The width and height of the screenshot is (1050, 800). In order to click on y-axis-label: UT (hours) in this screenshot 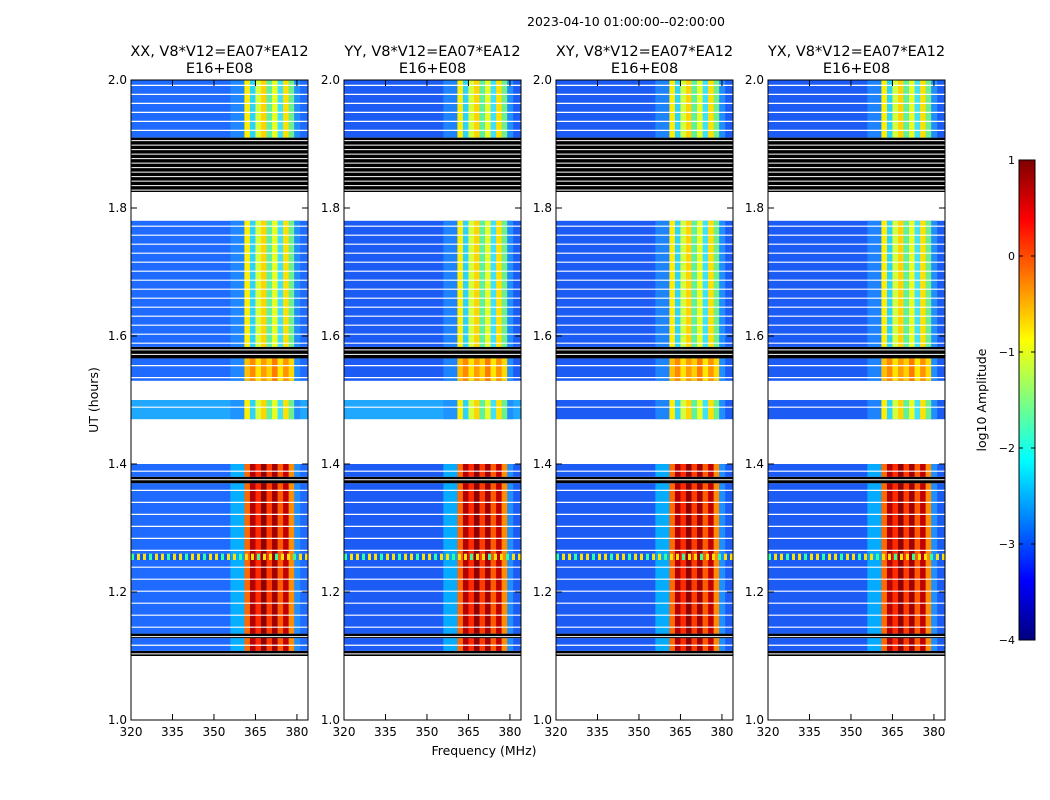, I will do `click(93, 400)`.